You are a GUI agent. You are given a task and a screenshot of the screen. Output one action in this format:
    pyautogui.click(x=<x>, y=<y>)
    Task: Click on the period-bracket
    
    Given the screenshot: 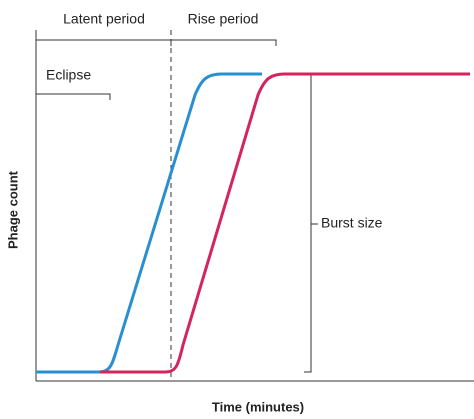 What is the action you would take?
    pyautogui.click(x=156, y=42)
    